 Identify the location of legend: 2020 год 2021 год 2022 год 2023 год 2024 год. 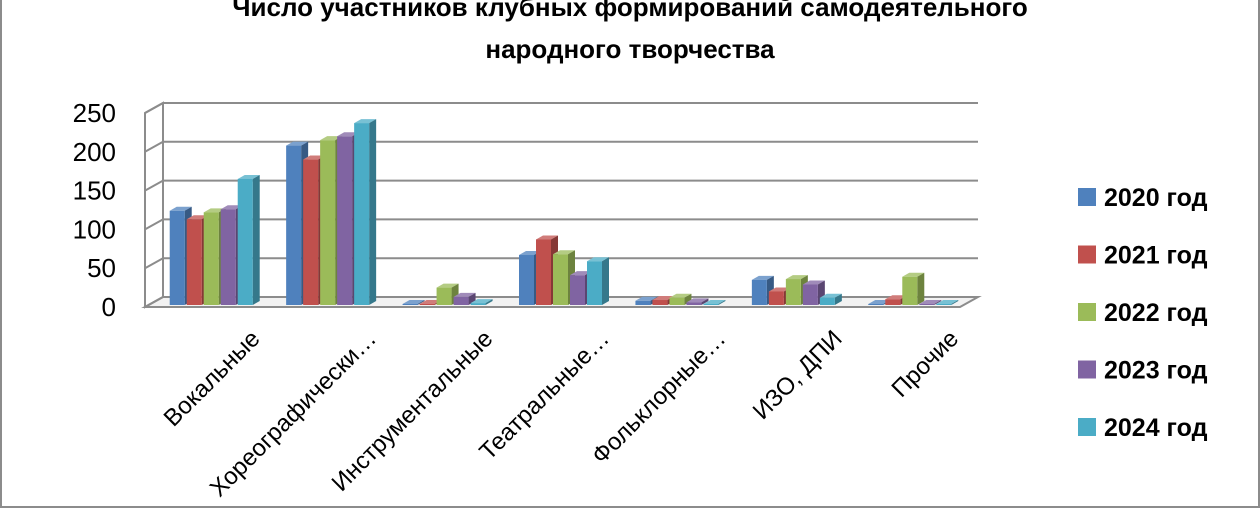
(1143, 313).